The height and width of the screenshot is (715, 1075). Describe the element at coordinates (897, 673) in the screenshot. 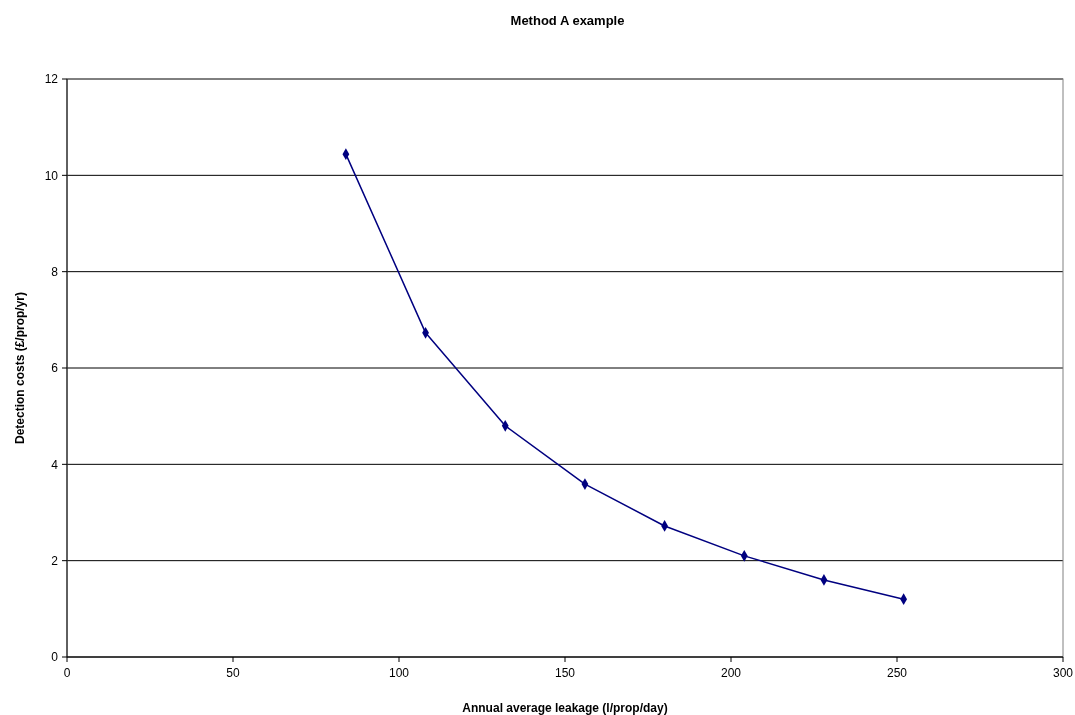

I see `x-tick-label: 250` at that location.